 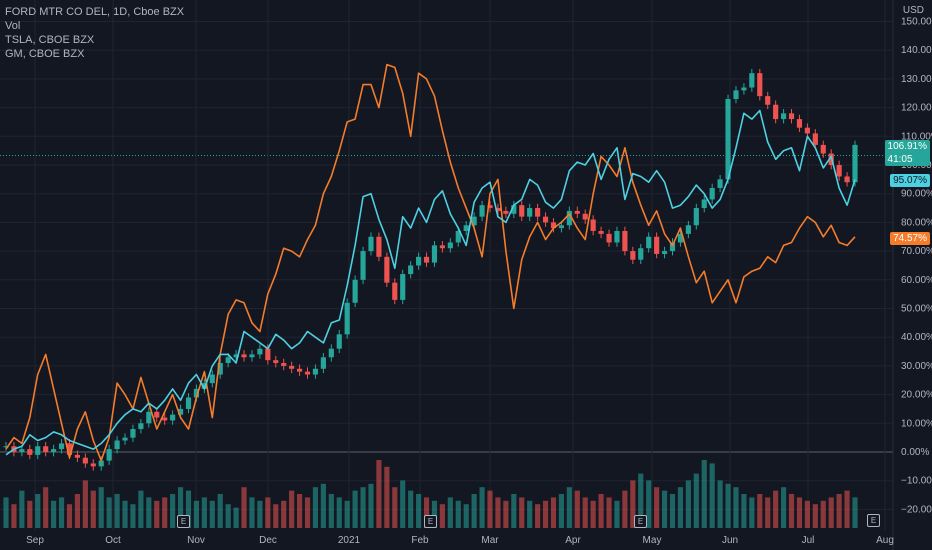 What do you see at coordinates (913, 10) in the screenshot?
I see `currency-label: USD` at bounding box center [913, 10].